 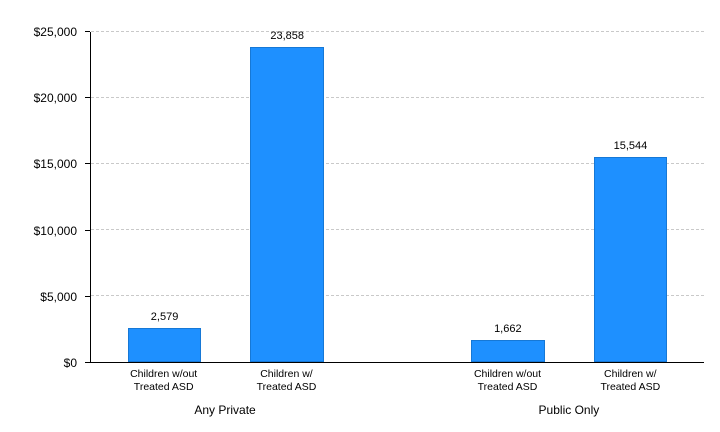 I want to click on y-axis-labels: $0 $5,000 $10,000 $15,000 $20,000 $25,000, so click(x=45, y=197).